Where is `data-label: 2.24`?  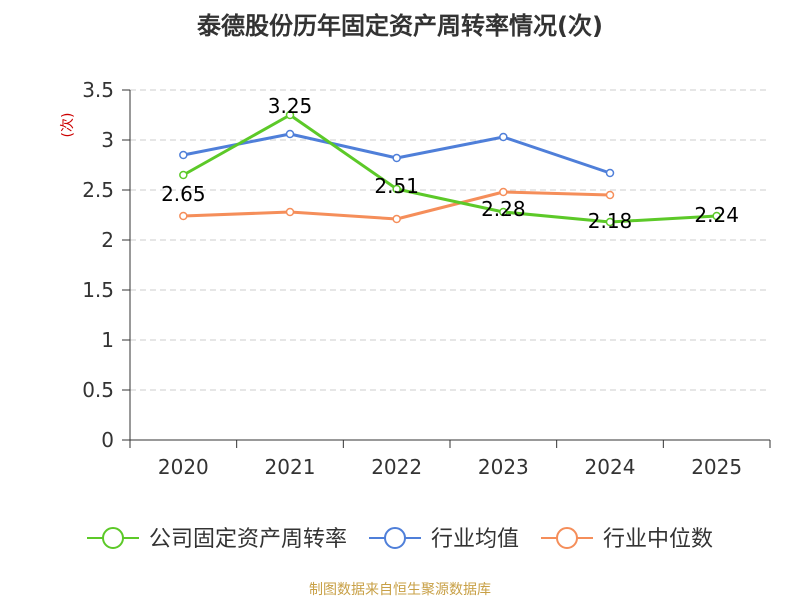
data-label: 2.24 is located at coordinates (716, 215).